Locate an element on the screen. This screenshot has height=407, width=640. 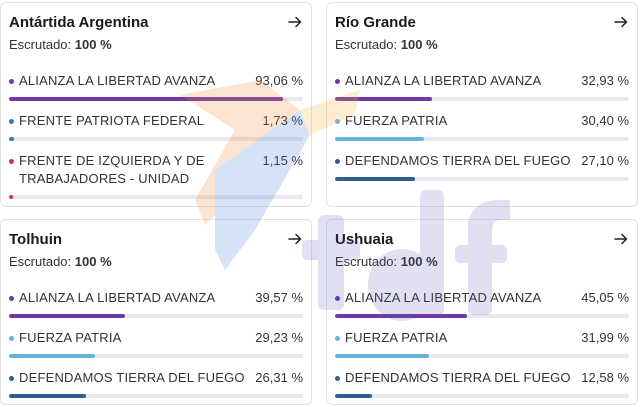
party-row: FUERZA PATRIA 31,99 % is located at coordinates (482, 343).